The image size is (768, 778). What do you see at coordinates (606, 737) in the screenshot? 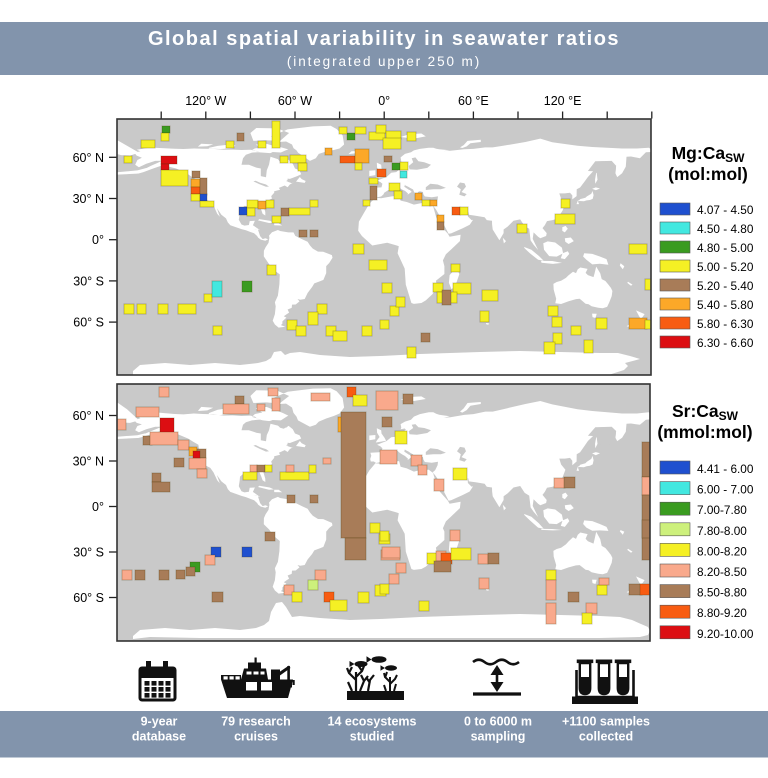
I see `svg-text: collected` at bounding box center [606, 737].